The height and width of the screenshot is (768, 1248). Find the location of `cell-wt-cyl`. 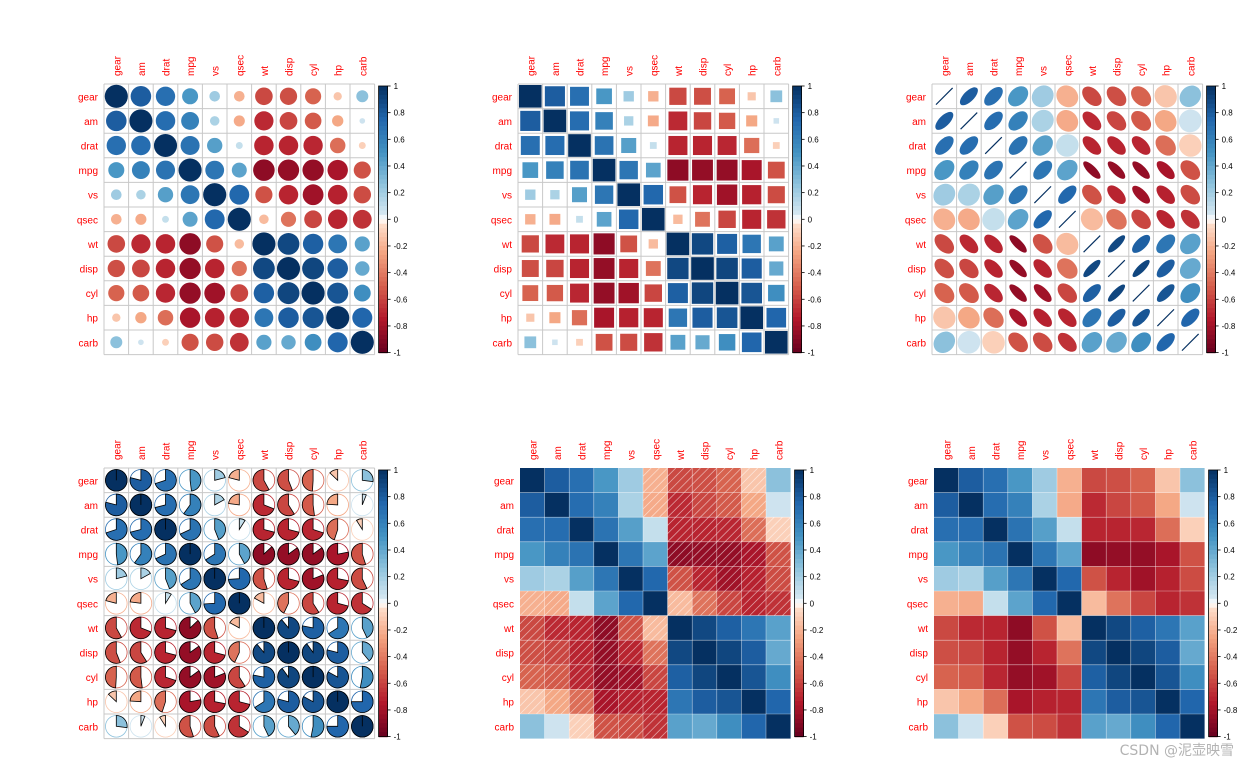

cell-wt-cyl is located at coordinates (727, 243).